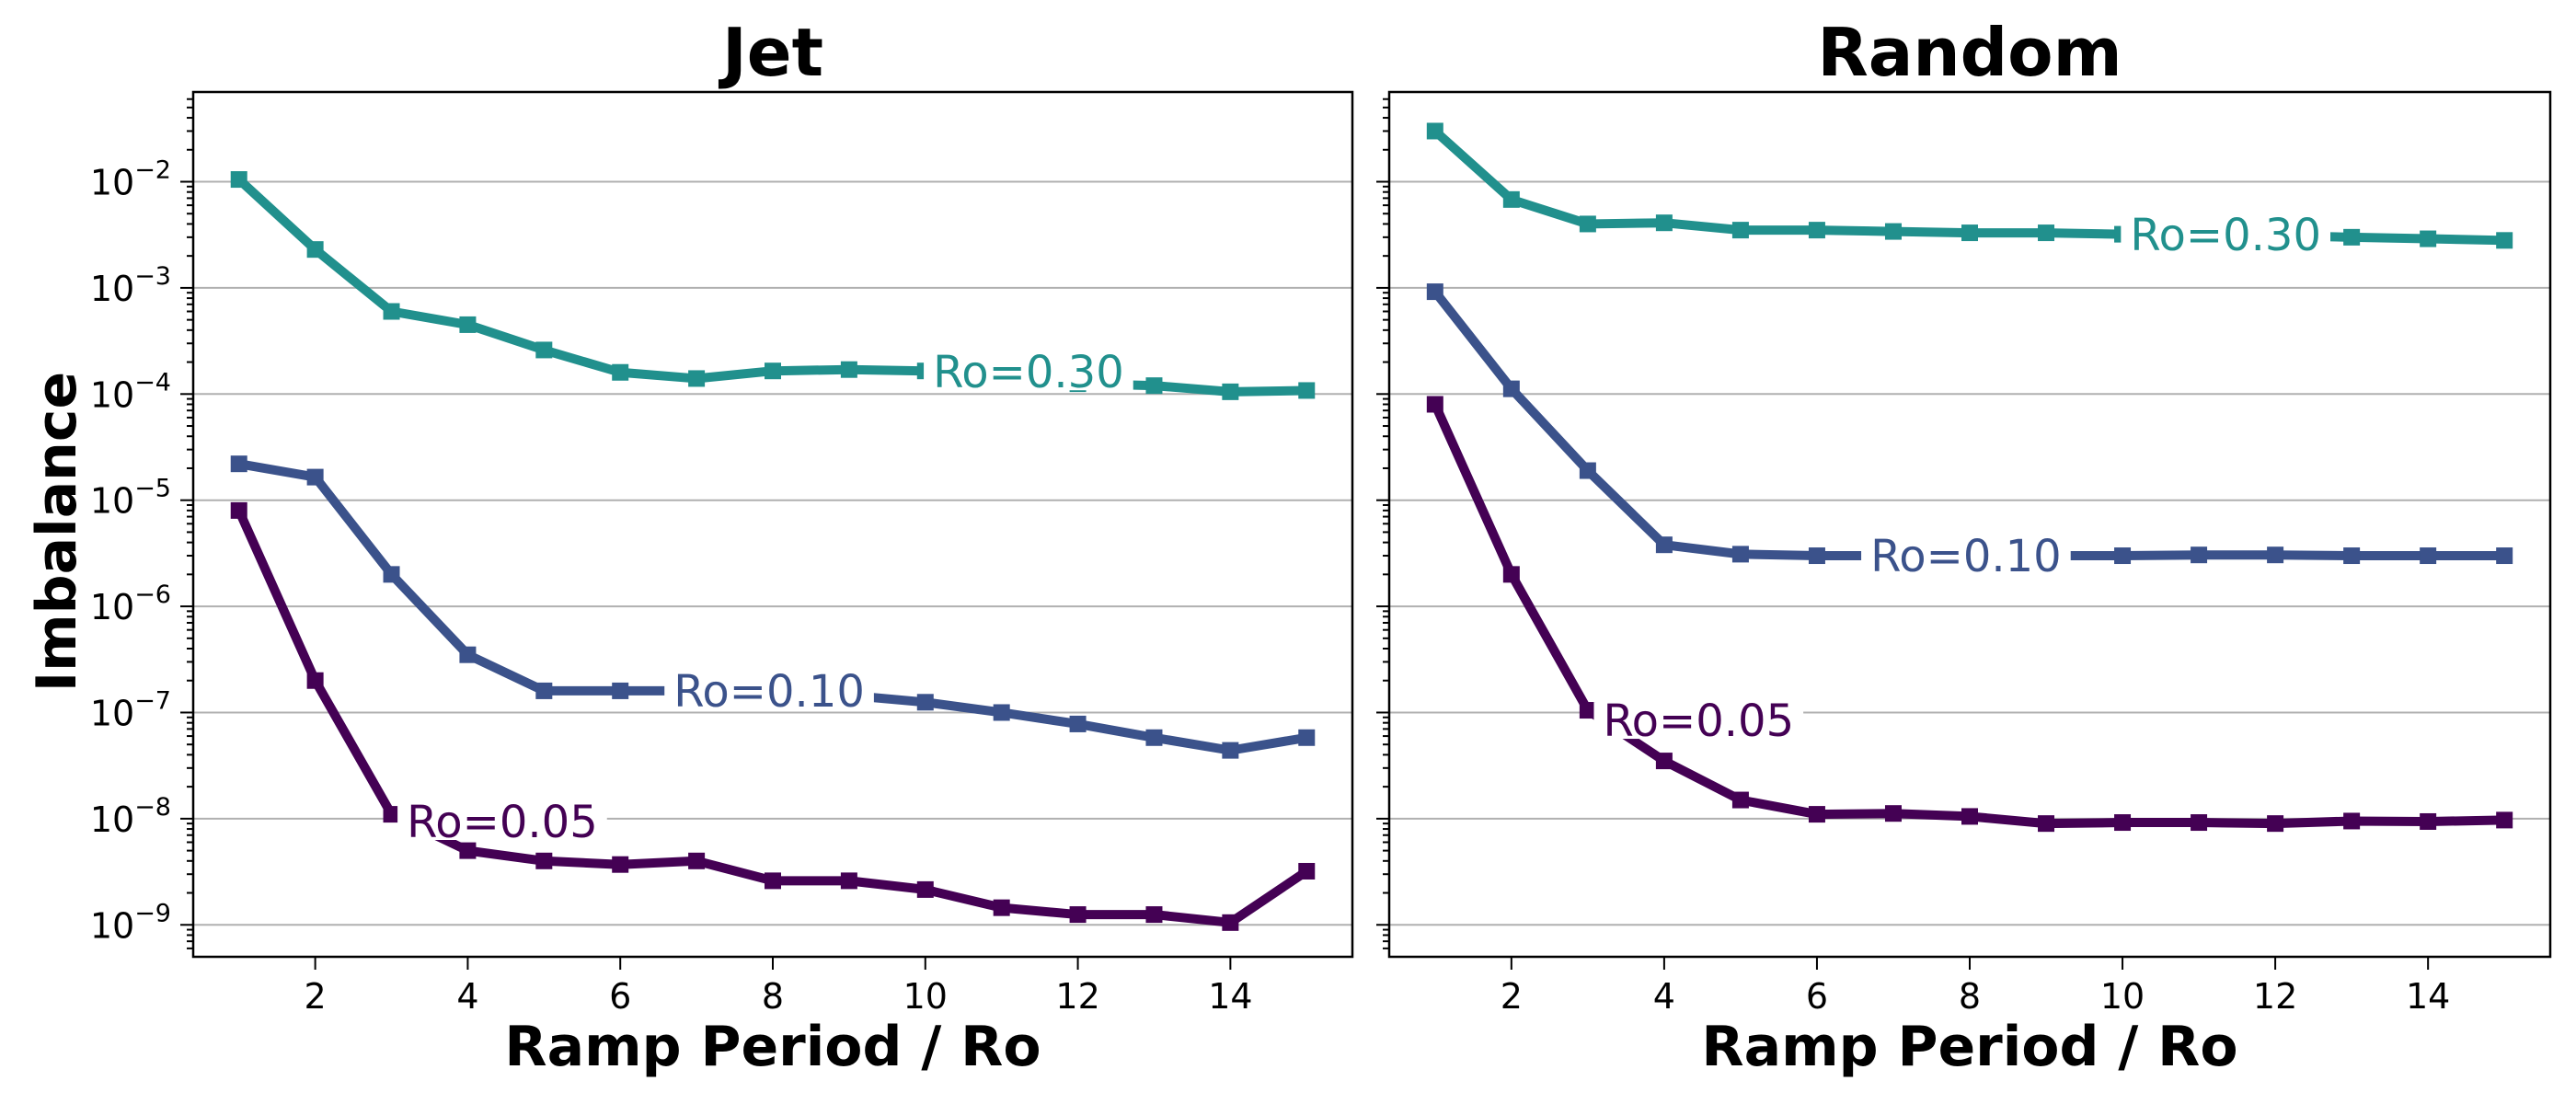  What do you see at coordinates (1970, 52) in the screenshot?
I see `panel-title: Random` at bounding box center [1970, 52].